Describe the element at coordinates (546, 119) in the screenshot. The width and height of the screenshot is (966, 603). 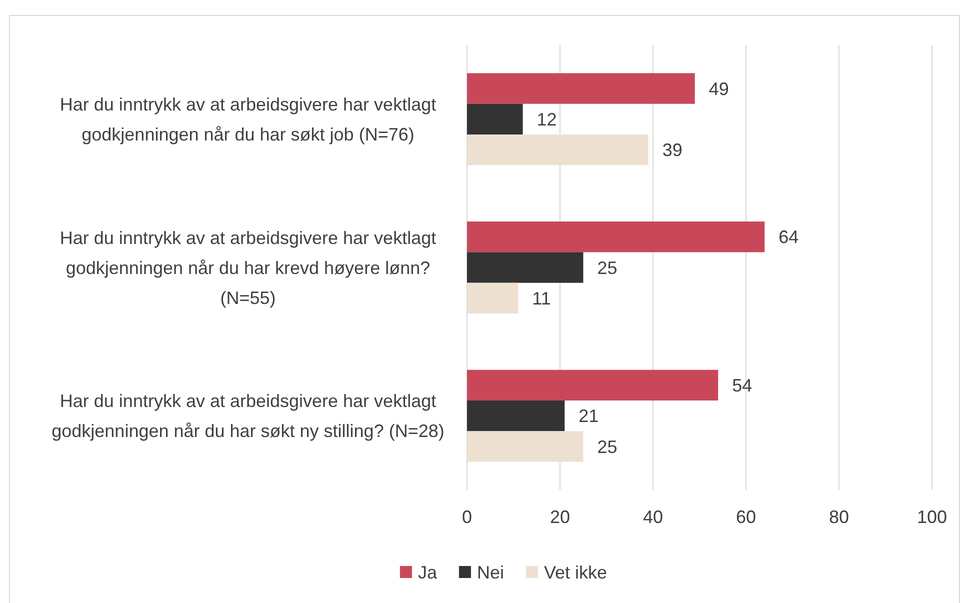
I see `data-label: 12` at that location.